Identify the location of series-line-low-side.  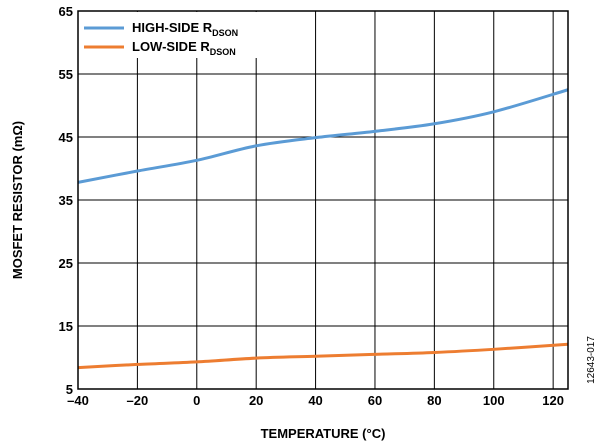
(323, 356).